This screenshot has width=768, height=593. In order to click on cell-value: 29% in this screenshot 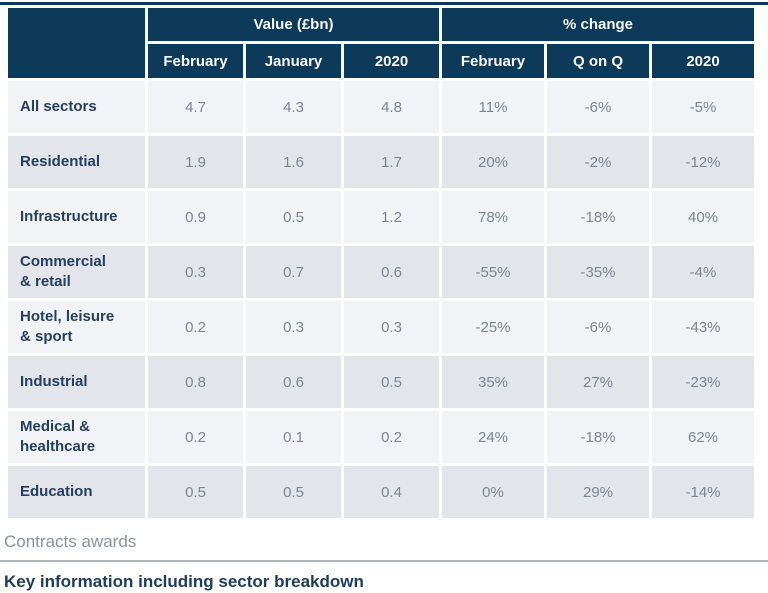, I will do `click(598, 492)`.